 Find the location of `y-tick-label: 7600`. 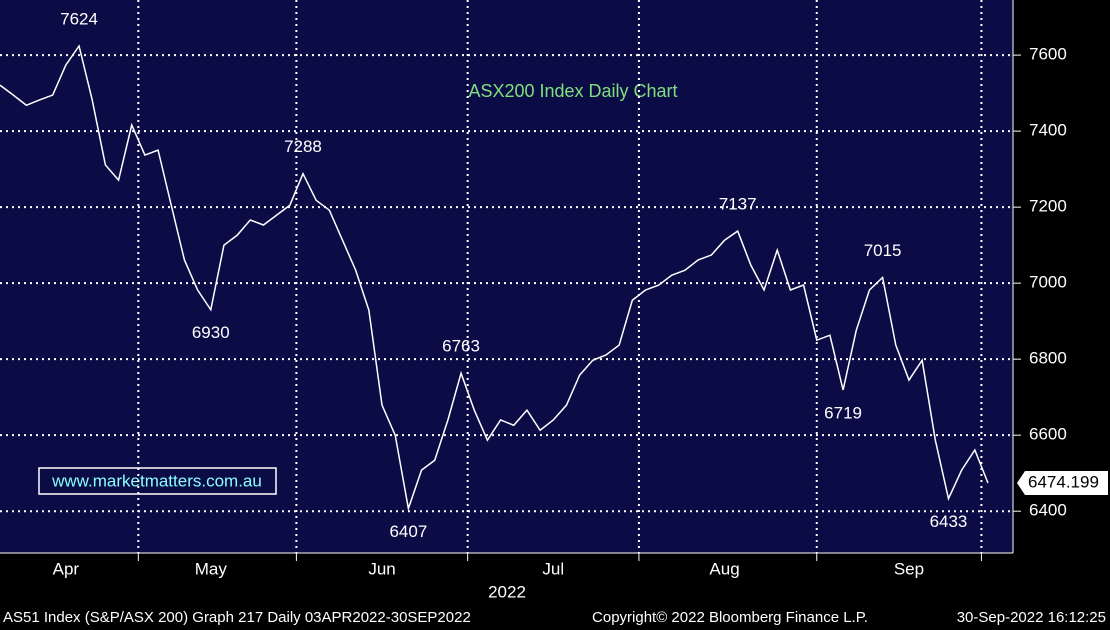

y-tick-label: 7600 is located at coordinates (1048, 54).